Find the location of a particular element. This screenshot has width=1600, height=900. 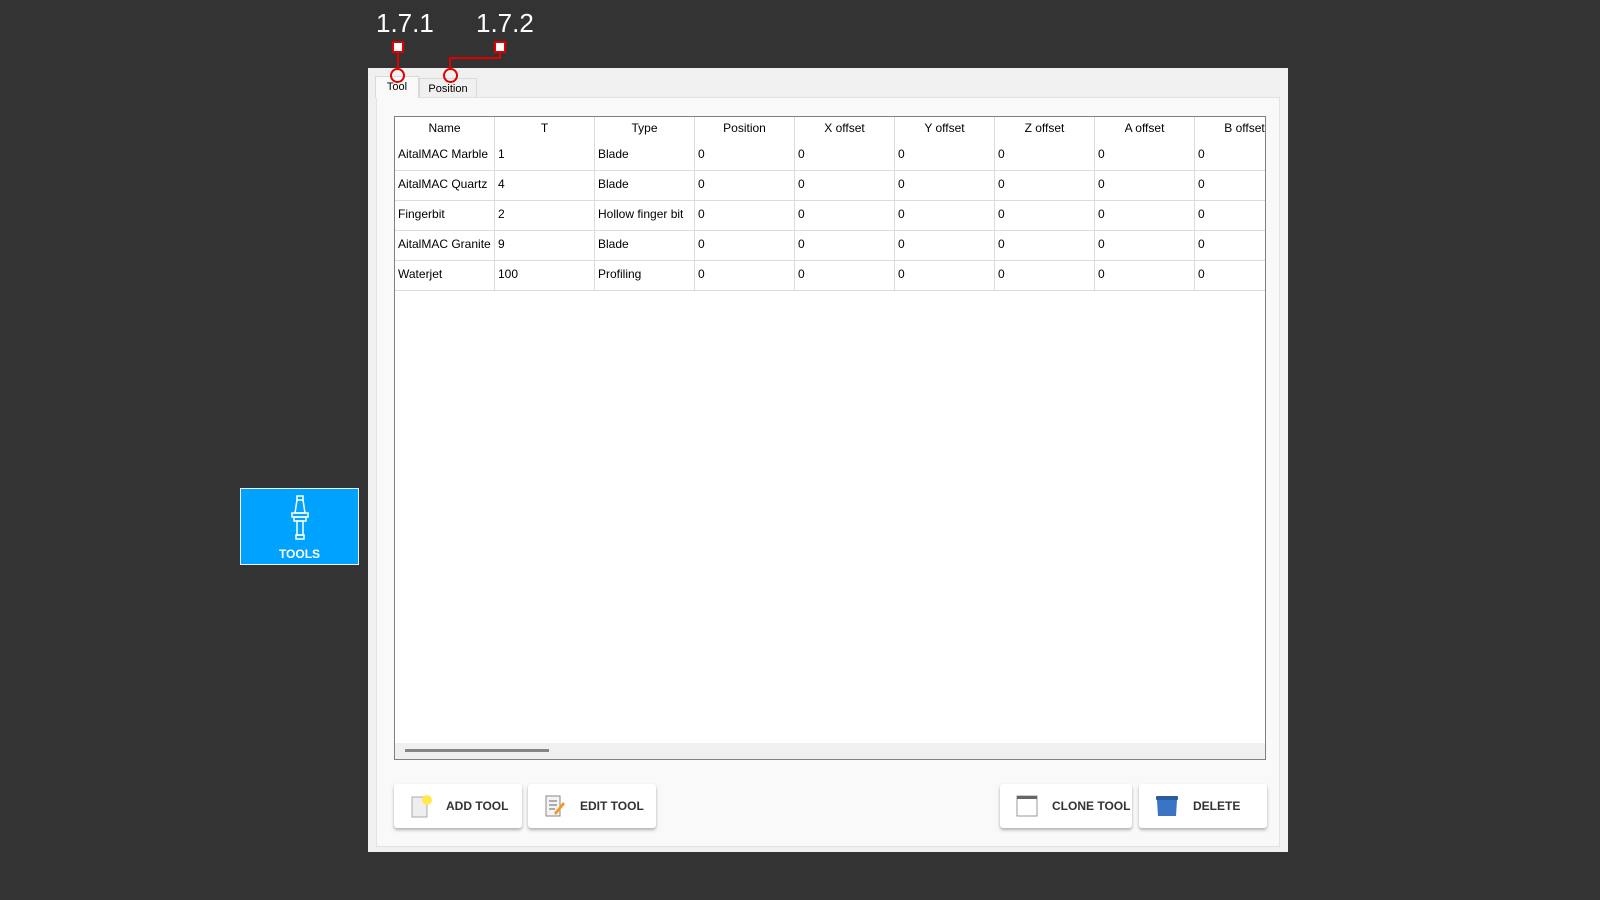

table-row: Waterjet 100 Profiling 0 0 0 0 0 0 is located at coordinates (830, 276).